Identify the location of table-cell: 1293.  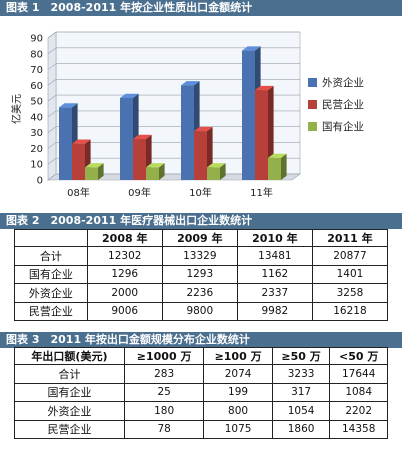
(199, 274).